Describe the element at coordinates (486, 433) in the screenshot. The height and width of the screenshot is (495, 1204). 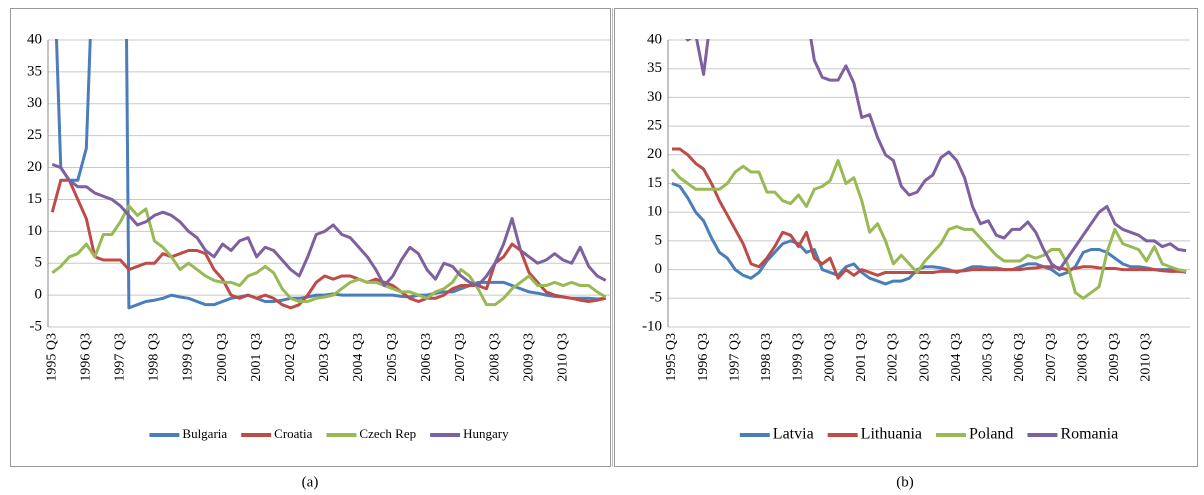
I see `legend-label: Hungary` at that location.